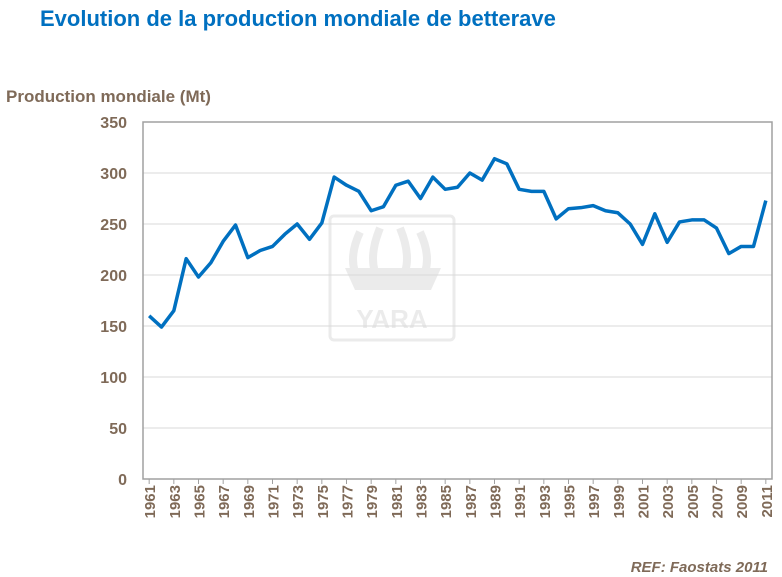 Image resolution: width=782 pixels, height=577 pixels. I want to click on y-tick-label: 150, so click(113, 327).